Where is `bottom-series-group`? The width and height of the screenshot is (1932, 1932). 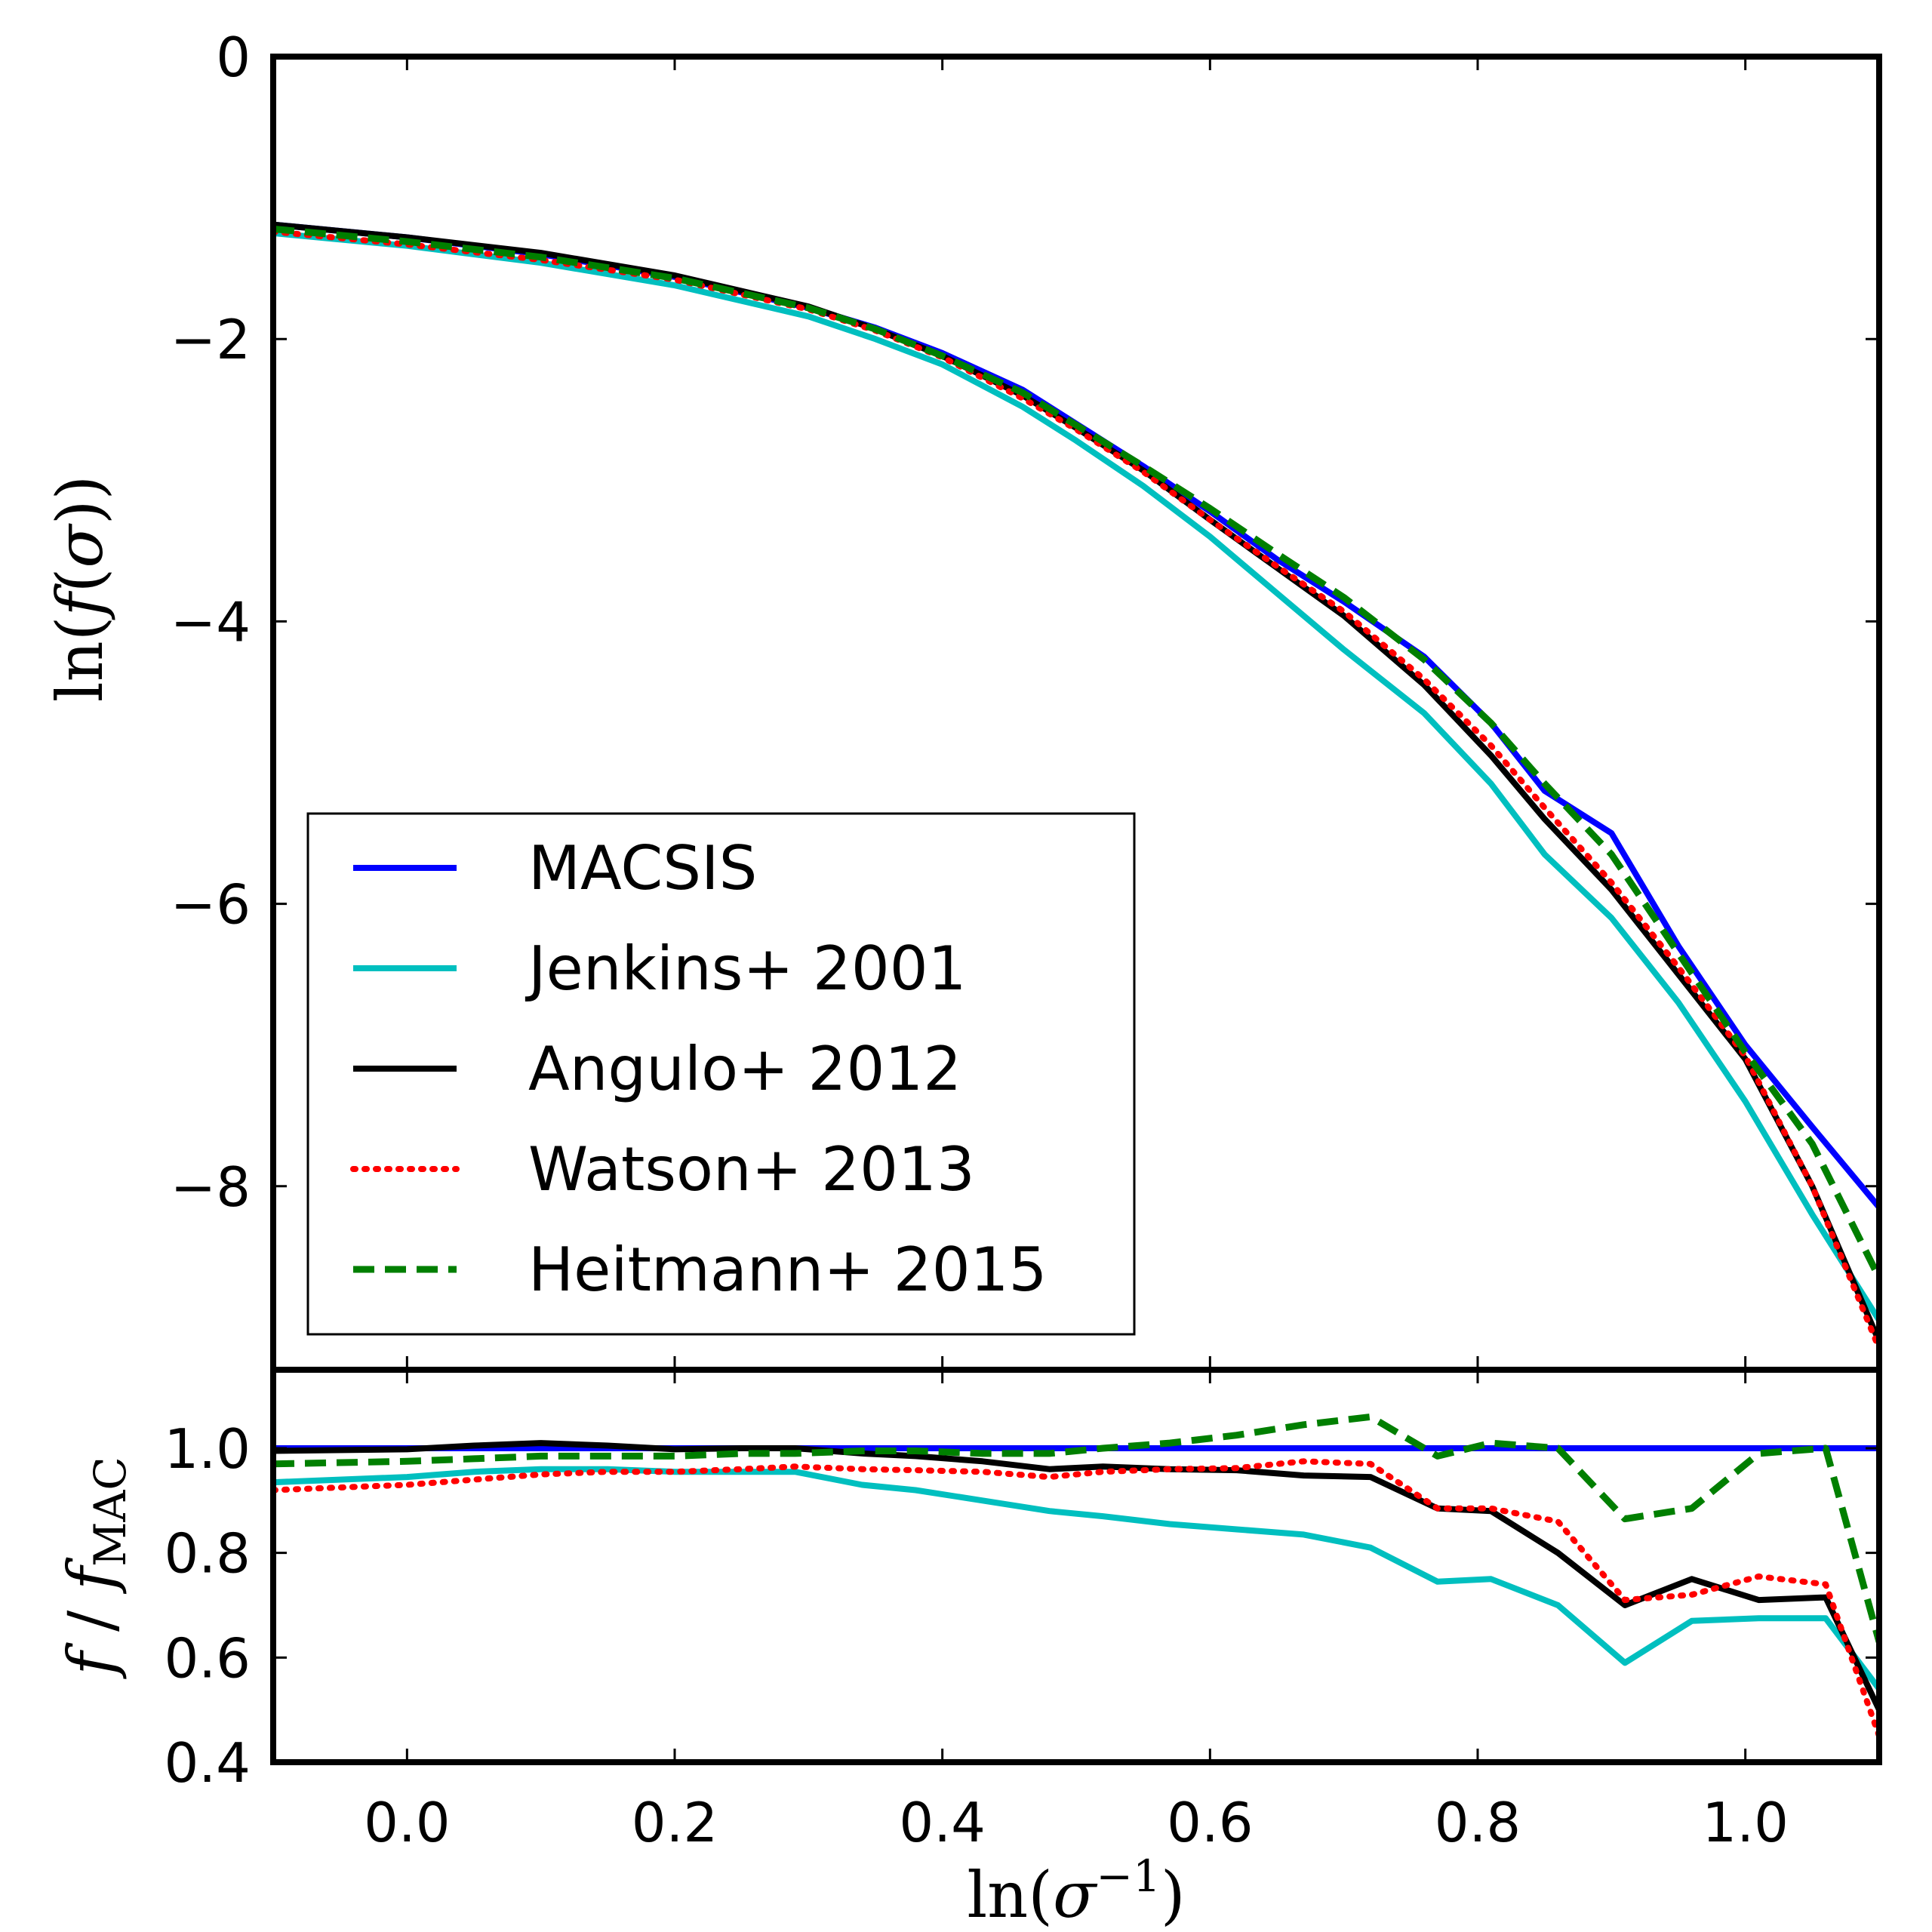
bottom-series-group is located at coordinates (1076, 1576).